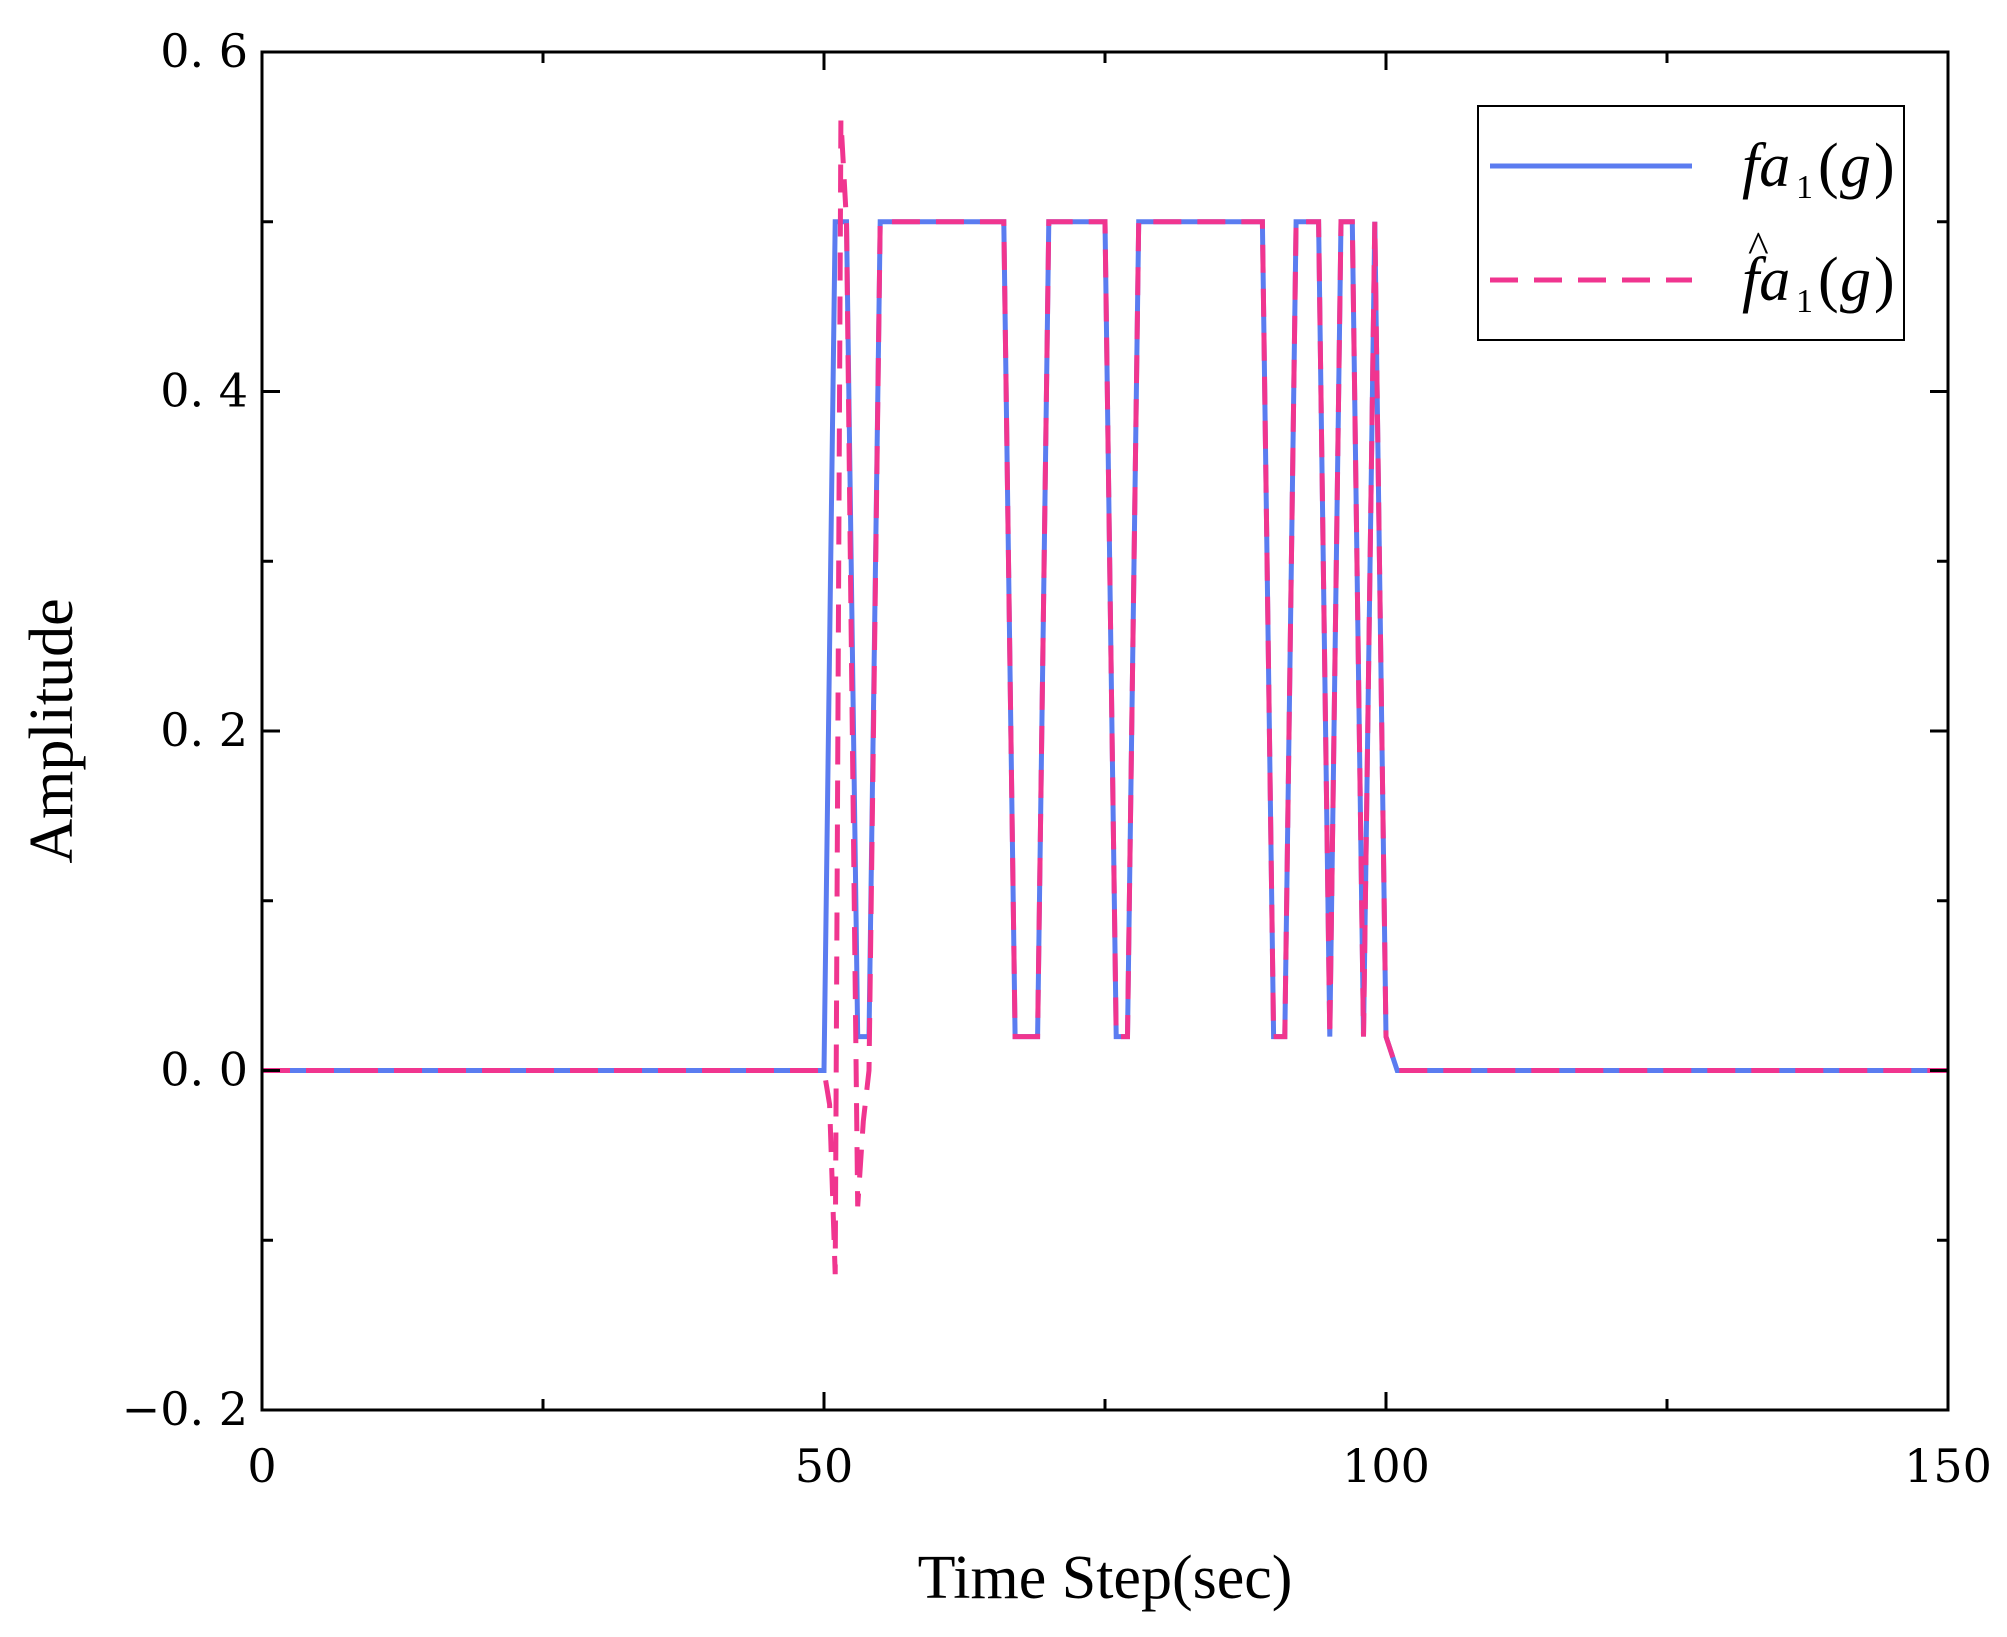 The height and width of the screenshot is (1637, 2007). What do you see at coordinates (261, 1466) in the screenshot?
I see `x-tick-label: 0` at bounding box center [261, 1466].